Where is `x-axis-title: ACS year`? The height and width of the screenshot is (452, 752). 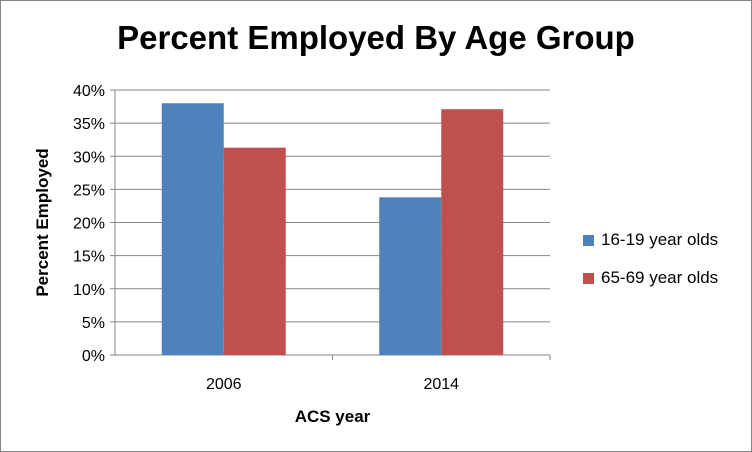
x-axis-title: ACS year is located at coordinates (333, 416).